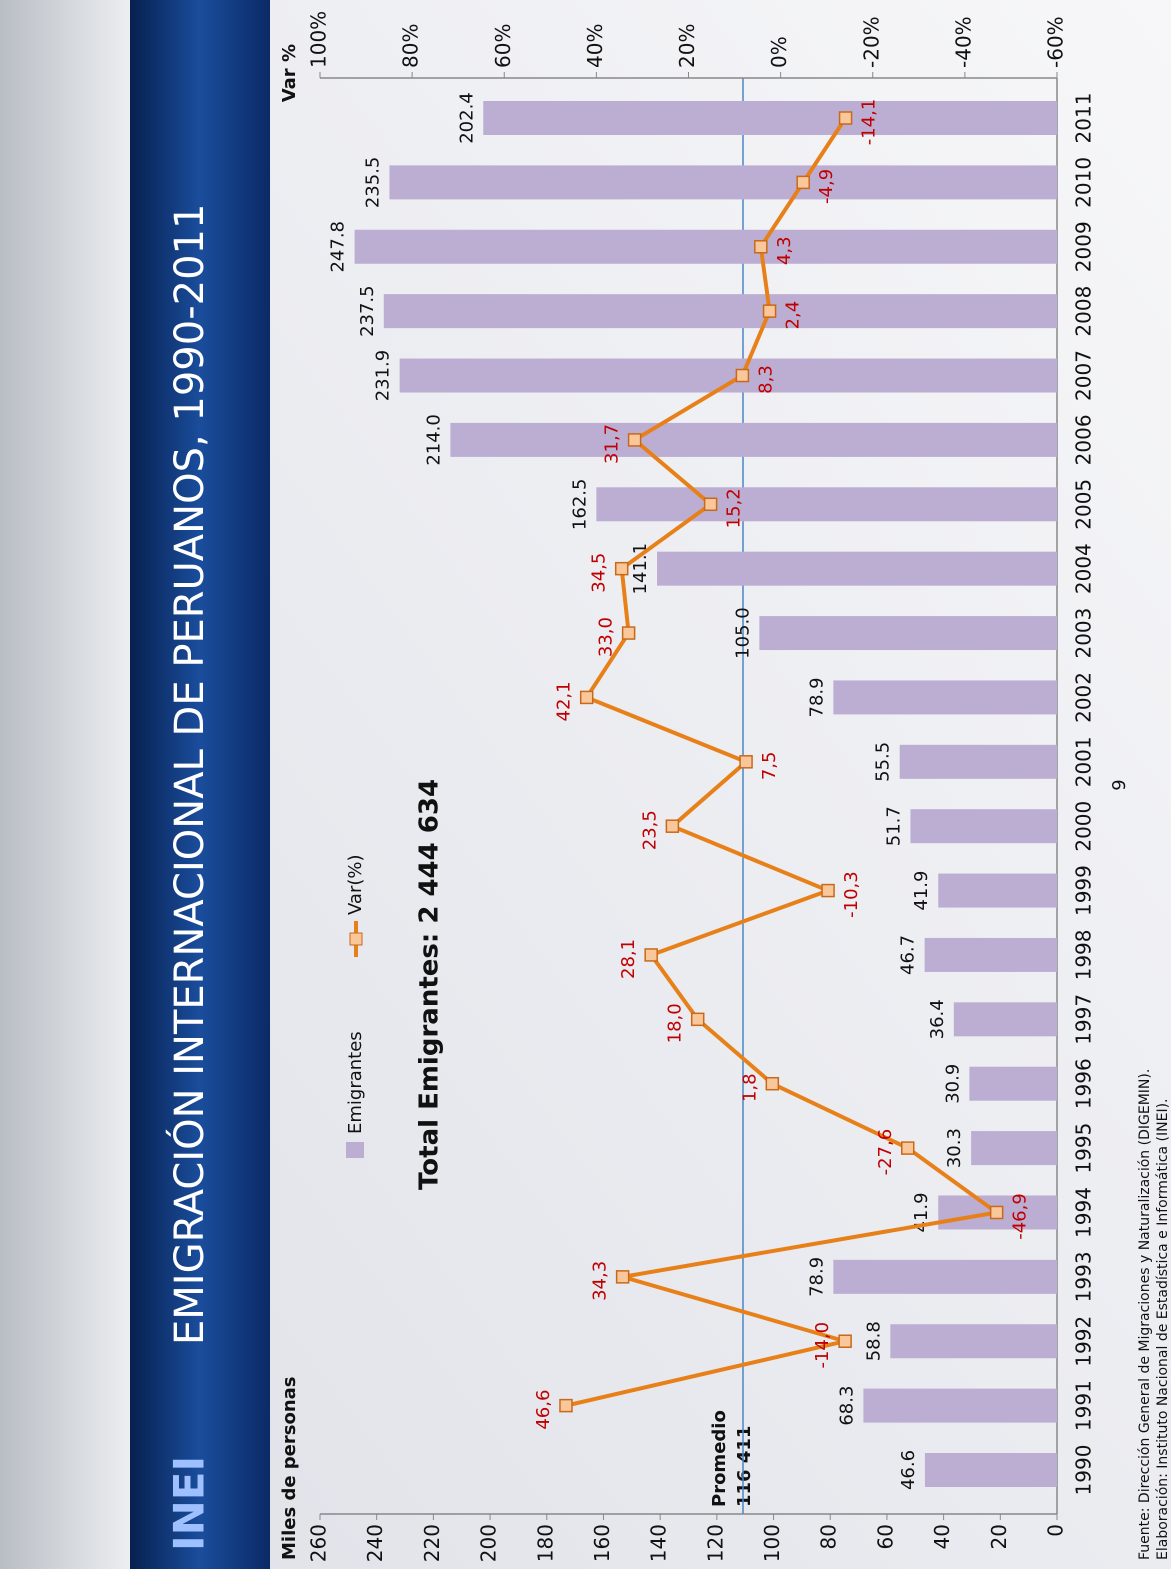  What do you see at coordinates (675, 1023) in the screenshot?
I see `line-value-label: 18,0` at bounding box center [675, 1023].